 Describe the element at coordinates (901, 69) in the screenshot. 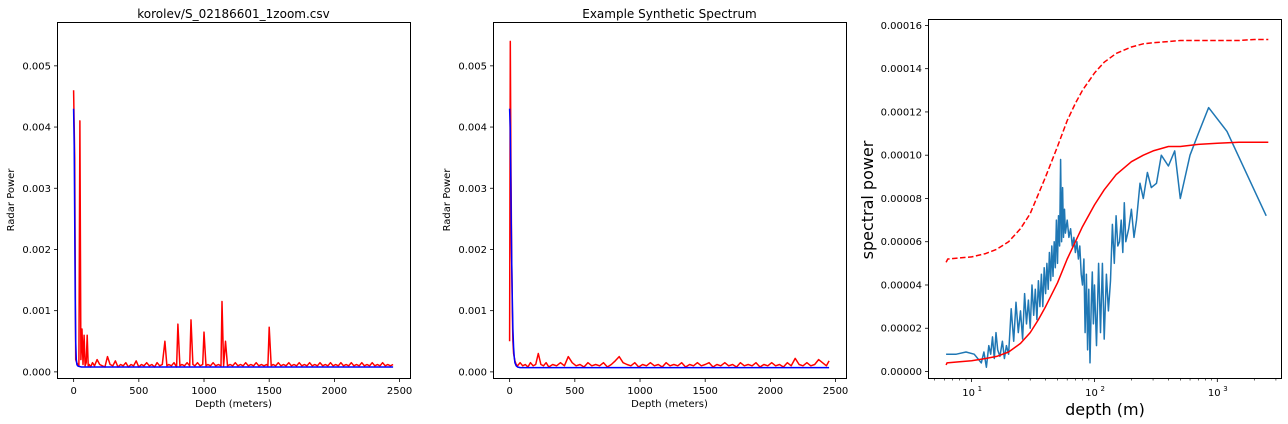

I see `y-tick-label: 0.00014` at that location.